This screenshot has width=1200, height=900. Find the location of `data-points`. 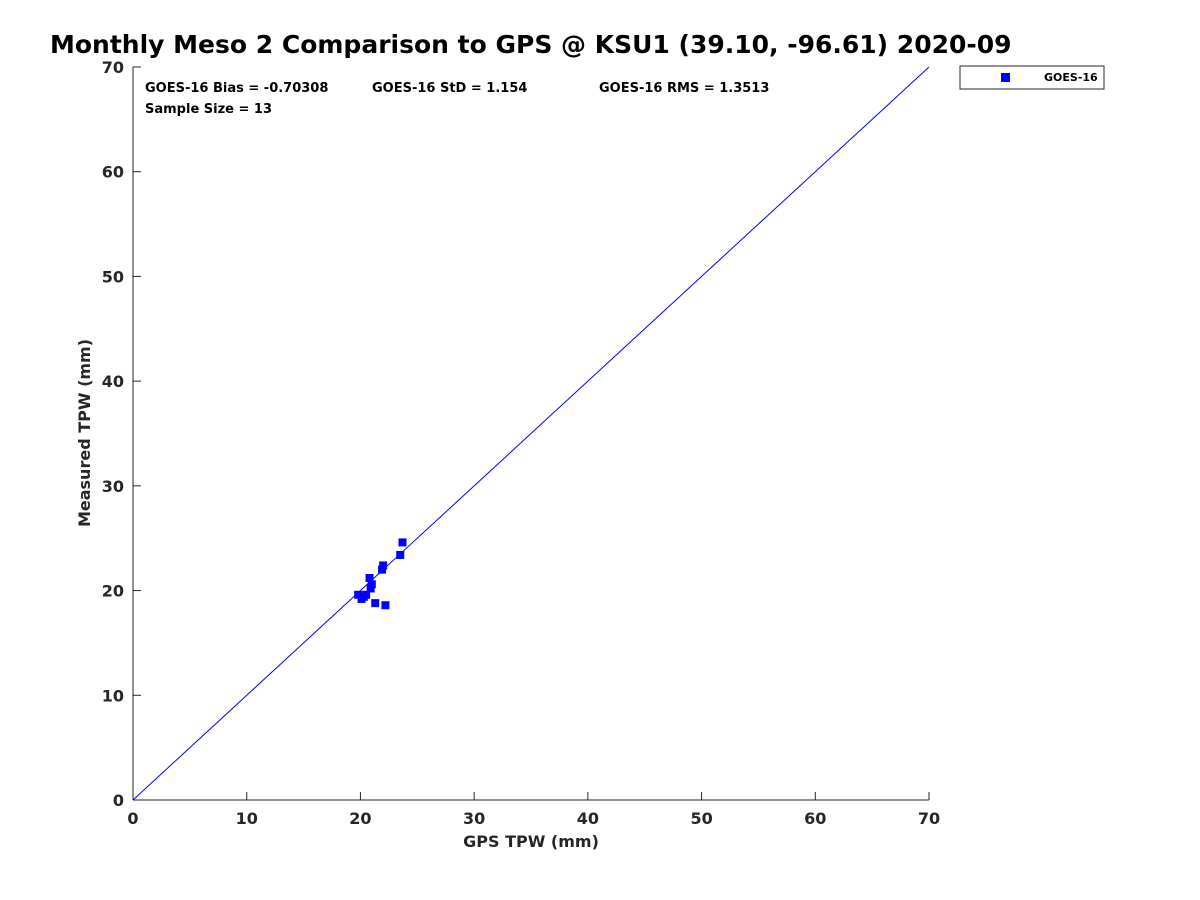

data-points is located at coordinates (380, 574).